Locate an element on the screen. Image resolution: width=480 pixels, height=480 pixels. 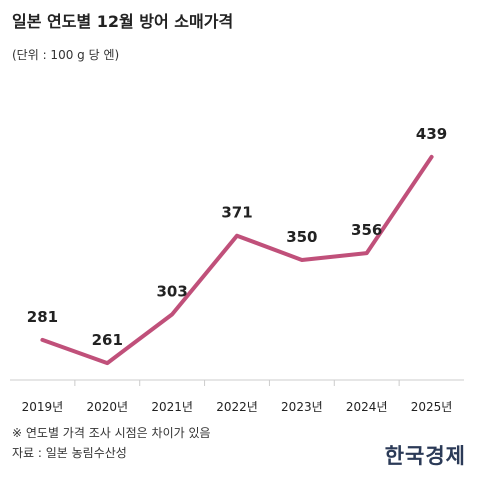
x-axis-ticks is located at coordinates (237, 383).